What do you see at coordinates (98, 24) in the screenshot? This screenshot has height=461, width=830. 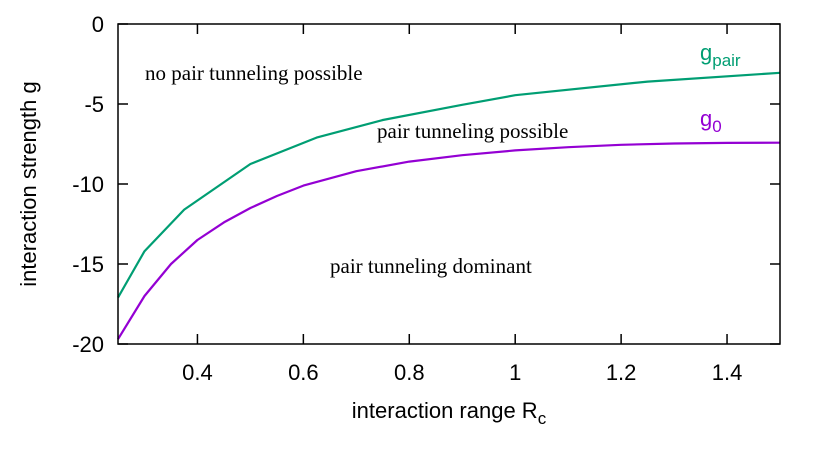 I see `y-tick-label: 0` at bounding box center [98, 24].